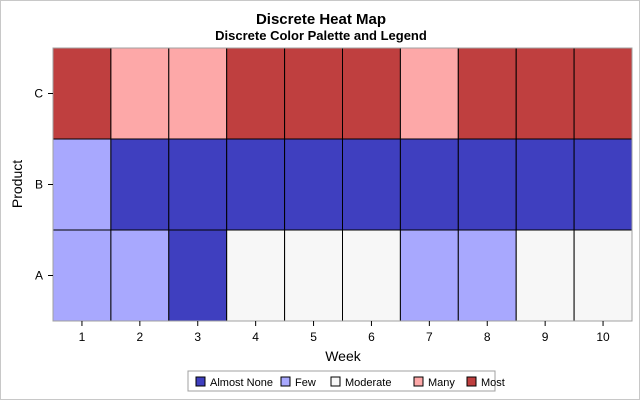 Image resolution: width=640 pixels, height=401 pixels. I want to click on x-tick-label: 3, so click(197, 337).